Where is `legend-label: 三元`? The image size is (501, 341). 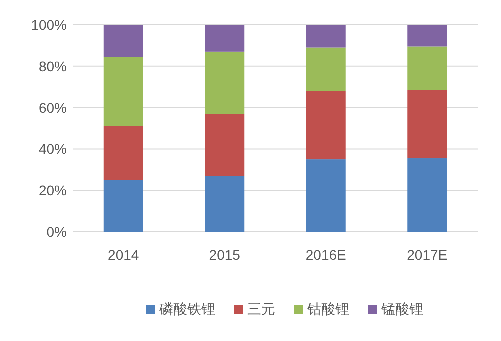
legend-label: 三元 is located at coordinates (262, 309).